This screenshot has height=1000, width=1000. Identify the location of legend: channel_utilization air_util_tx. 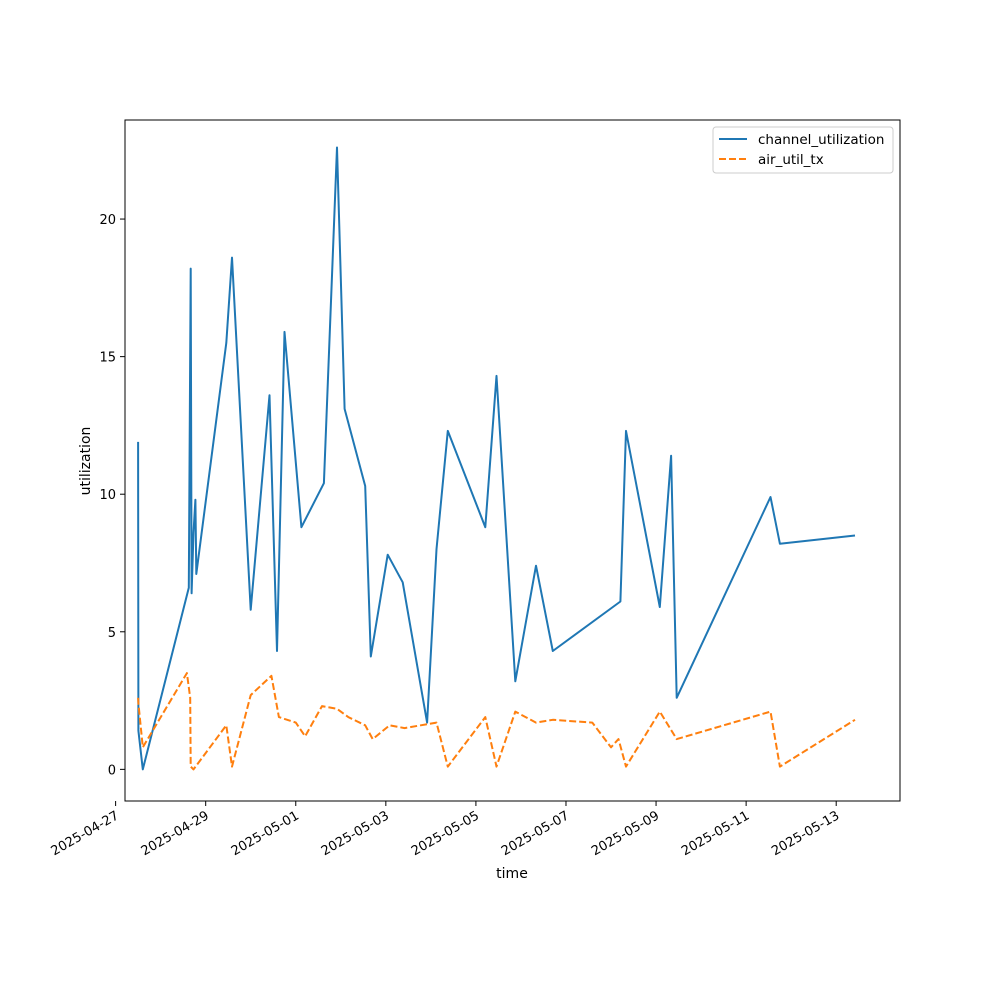
(803, 150).